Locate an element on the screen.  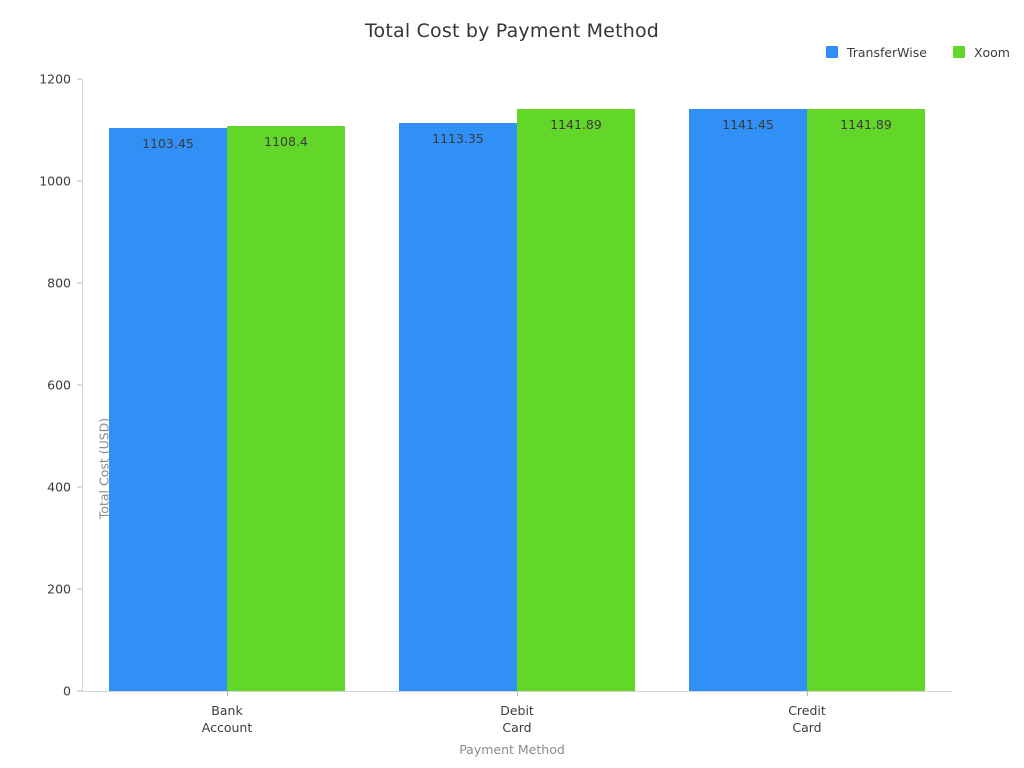
y-axis-tick-label: 600 is located at coordinates (59, 385).